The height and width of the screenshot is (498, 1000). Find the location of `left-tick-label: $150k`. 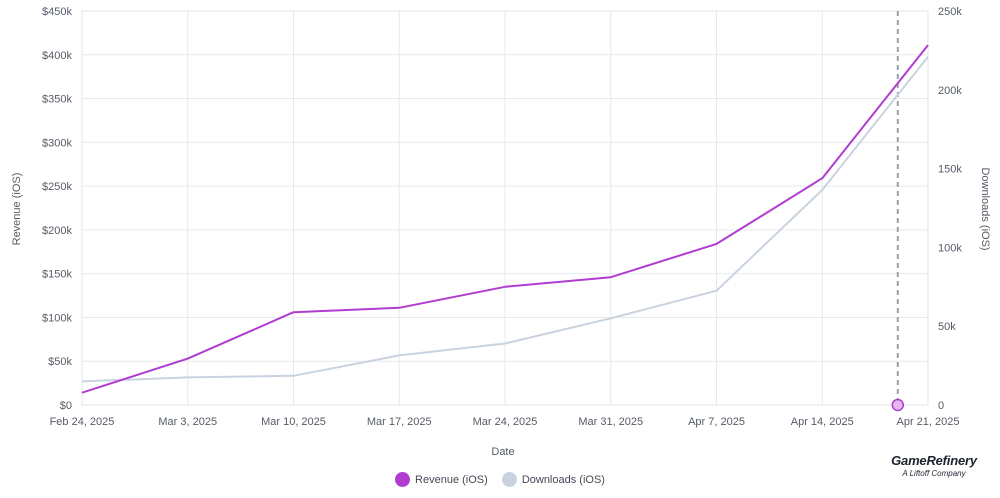

left-tick-label: $150k is located at coordinates (57, 275).